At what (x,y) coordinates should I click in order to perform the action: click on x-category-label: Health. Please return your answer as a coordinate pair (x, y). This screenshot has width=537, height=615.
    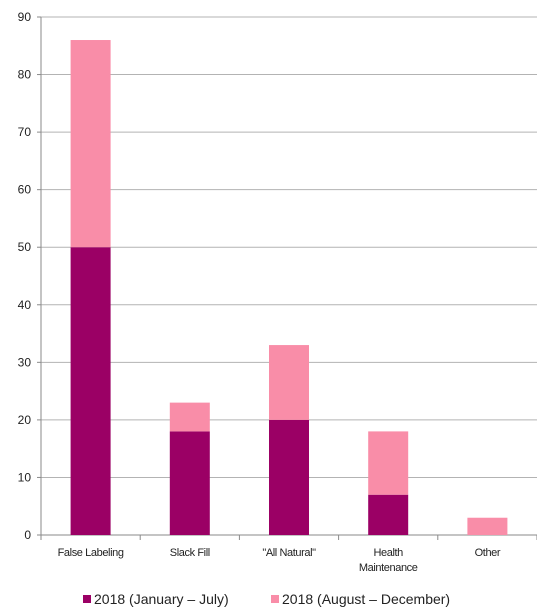
    Looking at the image, I should click on (388, 553).